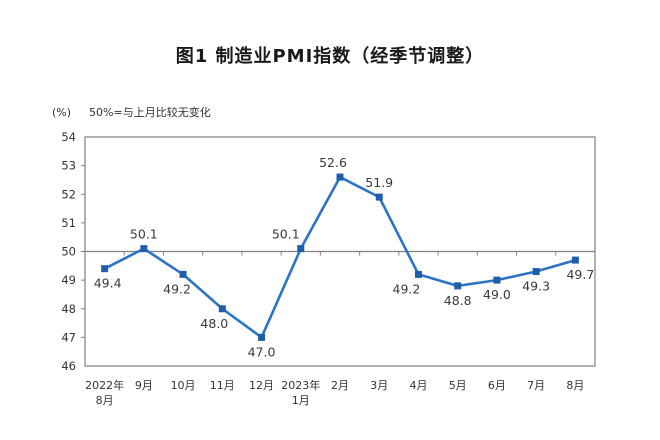 The image size is (660, 440). What do you see at coordinates (68, 137) in the screenshot?
I see `y-tick-label: 54` at bounding box center [68, 137].